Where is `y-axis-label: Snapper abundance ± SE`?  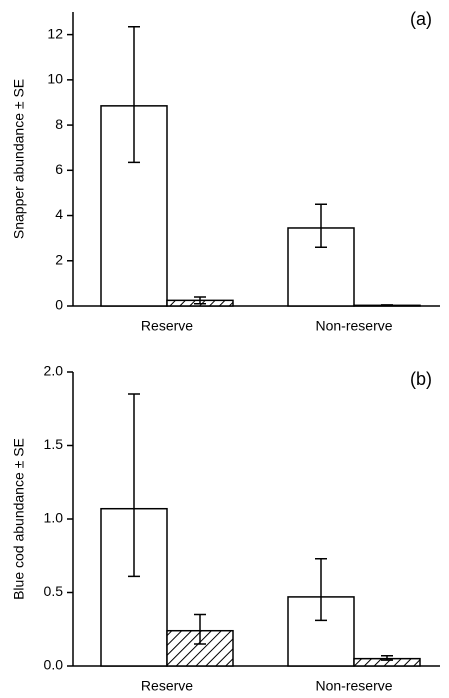 y-axis-label: Snapper abundance ± SE is located at coordinates (19, 159).